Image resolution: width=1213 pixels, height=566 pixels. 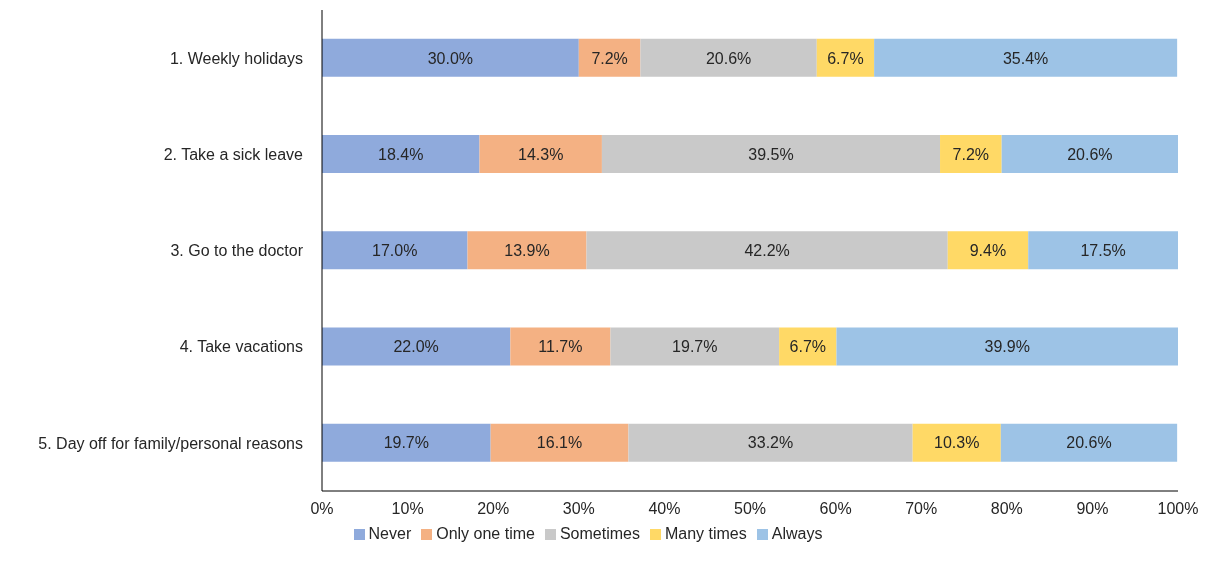 What do you see at coordinates (407, 509) in the screenshot?
I see `x-tick-label: 10%` at bounding box center [407, 509].